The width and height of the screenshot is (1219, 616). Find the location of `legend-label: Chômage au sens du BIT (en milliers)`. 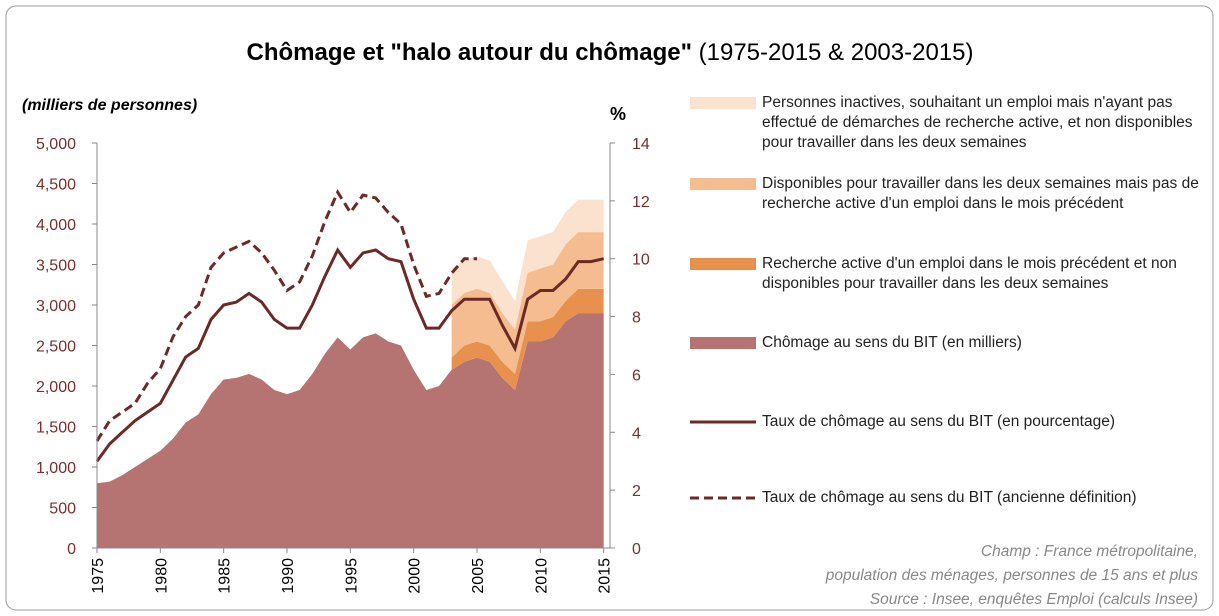

legend-label: Chômage au sens du BIT (en milliers) is located at coordinates (892, 342).